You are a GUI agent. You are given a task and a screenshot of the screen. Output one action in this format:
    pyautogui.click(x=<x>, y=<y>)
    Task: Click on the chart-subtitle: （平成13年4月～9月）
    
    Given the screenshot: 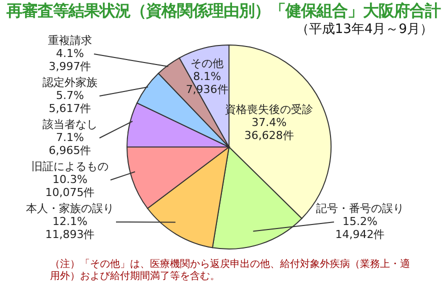 What is the action you would take?
    pyautogui.click(x=364, y=29)
    